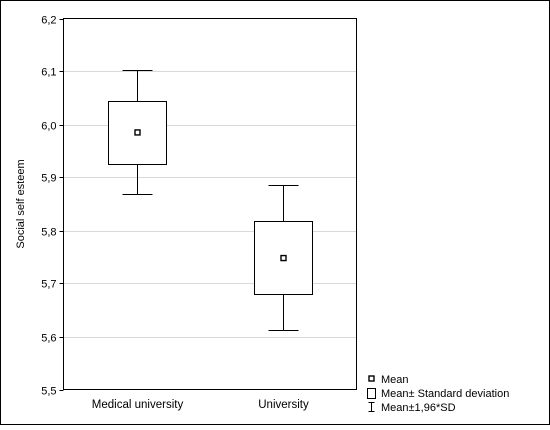  I want to click on legend-mean-label: Mean, so click(395, 380).